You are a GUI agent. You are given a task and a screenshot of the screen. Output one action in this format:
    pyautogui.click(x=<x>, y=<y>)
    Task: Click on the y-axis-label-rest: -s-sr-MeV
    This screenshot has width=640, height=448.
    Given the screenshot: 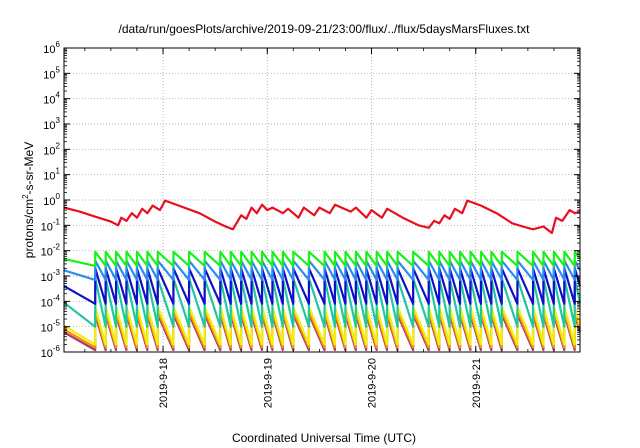 What is the action you would take?
    pyautogui.click(x=29, y=168)
    